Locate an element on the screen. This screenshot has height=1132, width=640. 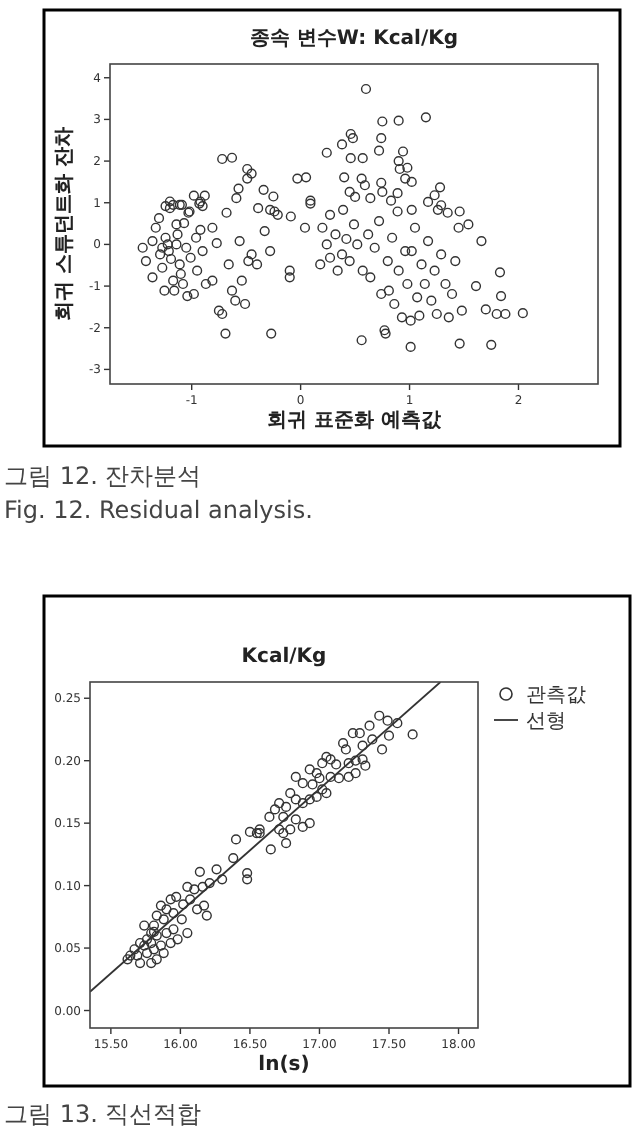
chart-title: Kcal/Kg is located at coordinates (284, 657).